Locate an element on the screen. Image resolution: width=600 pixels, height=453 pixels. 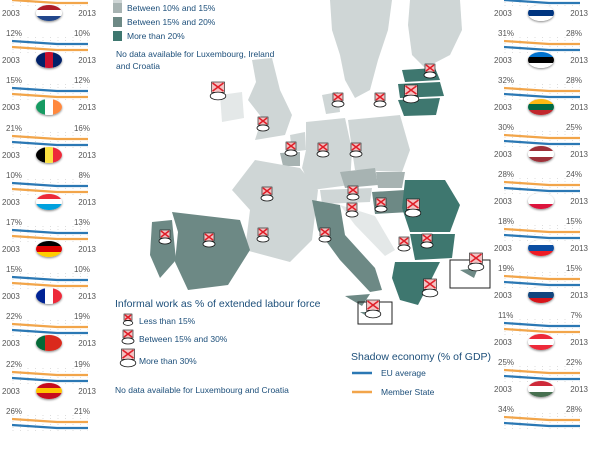
country-sweden-norway is located at coordinates (361, 49).